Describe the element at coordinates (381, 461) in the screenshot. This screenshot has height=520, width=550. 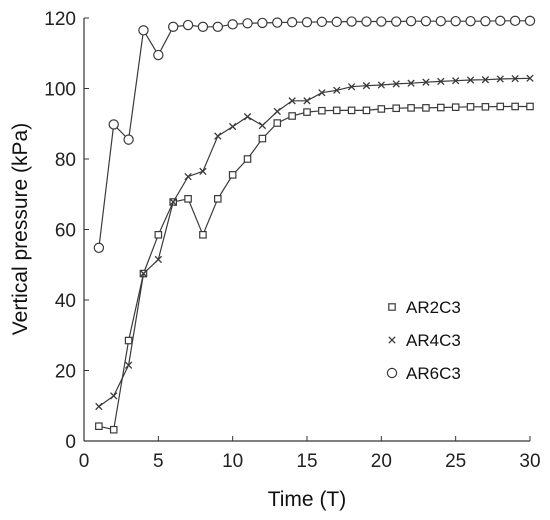
I see `x-tick-label: 20` at that location.